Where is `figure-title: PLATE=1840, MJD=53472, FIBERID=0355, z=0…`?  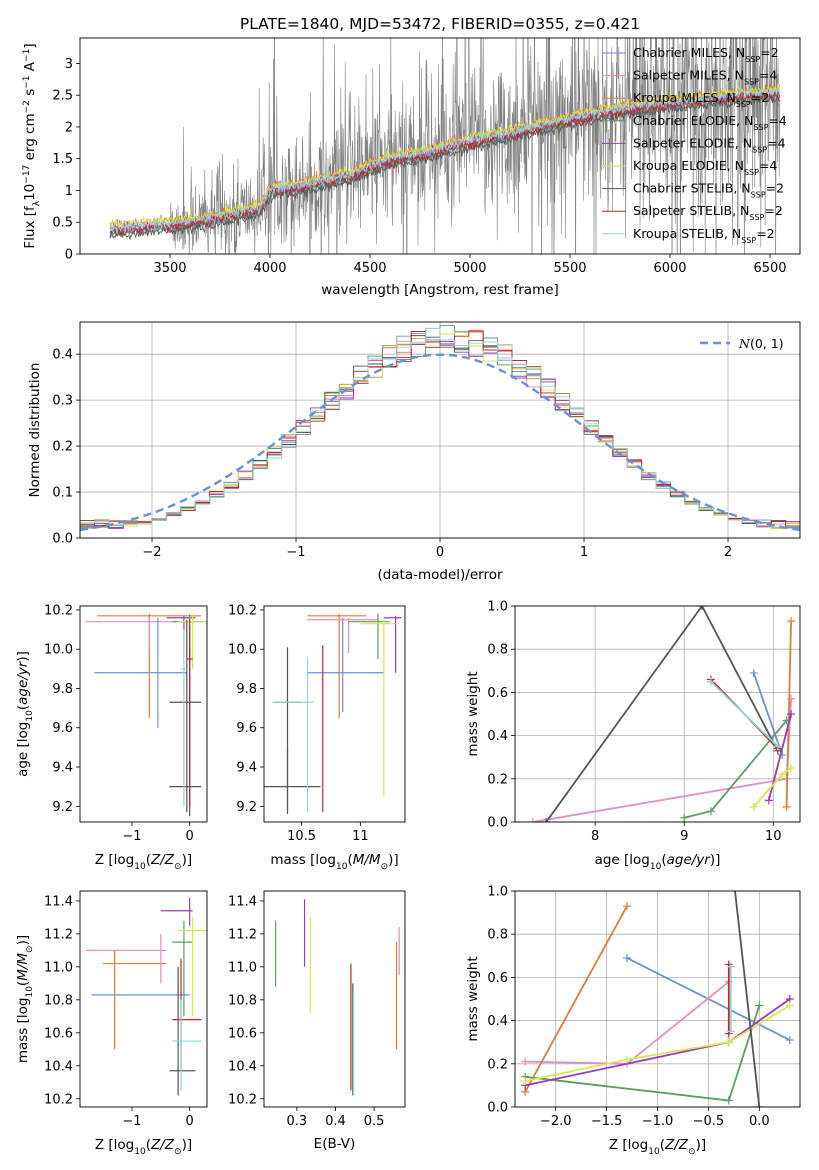
figure-title: PLATE=1840, MJD=53472, FIBERID=0355, z=0… is located at coordinates (440, 24).